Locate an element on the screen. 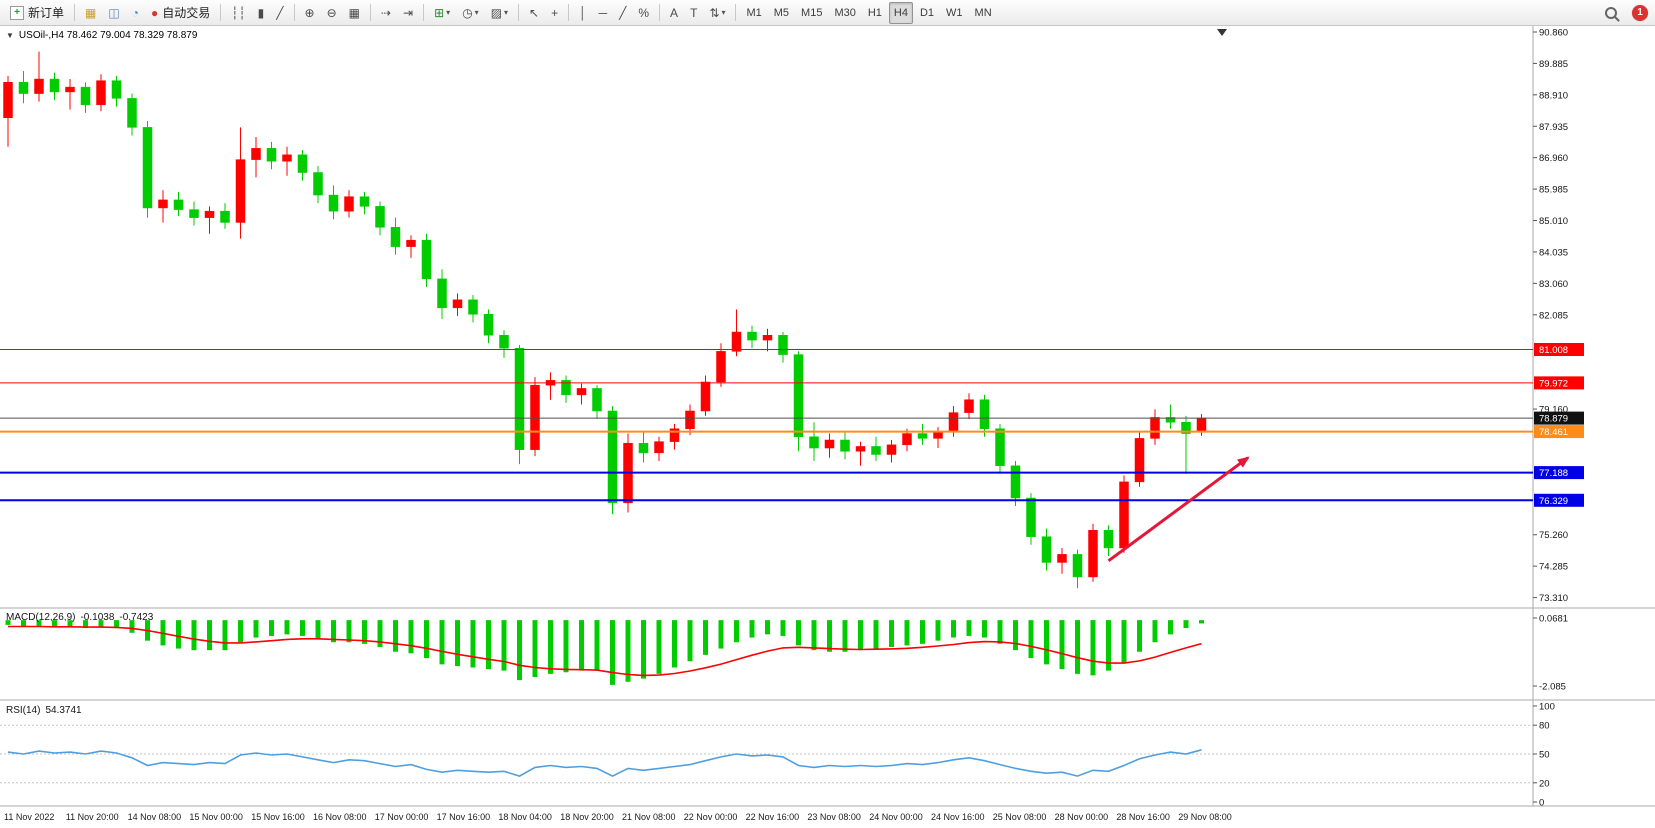  indicators-button: ⊞ ▾ is located at coordinates (442, 13).